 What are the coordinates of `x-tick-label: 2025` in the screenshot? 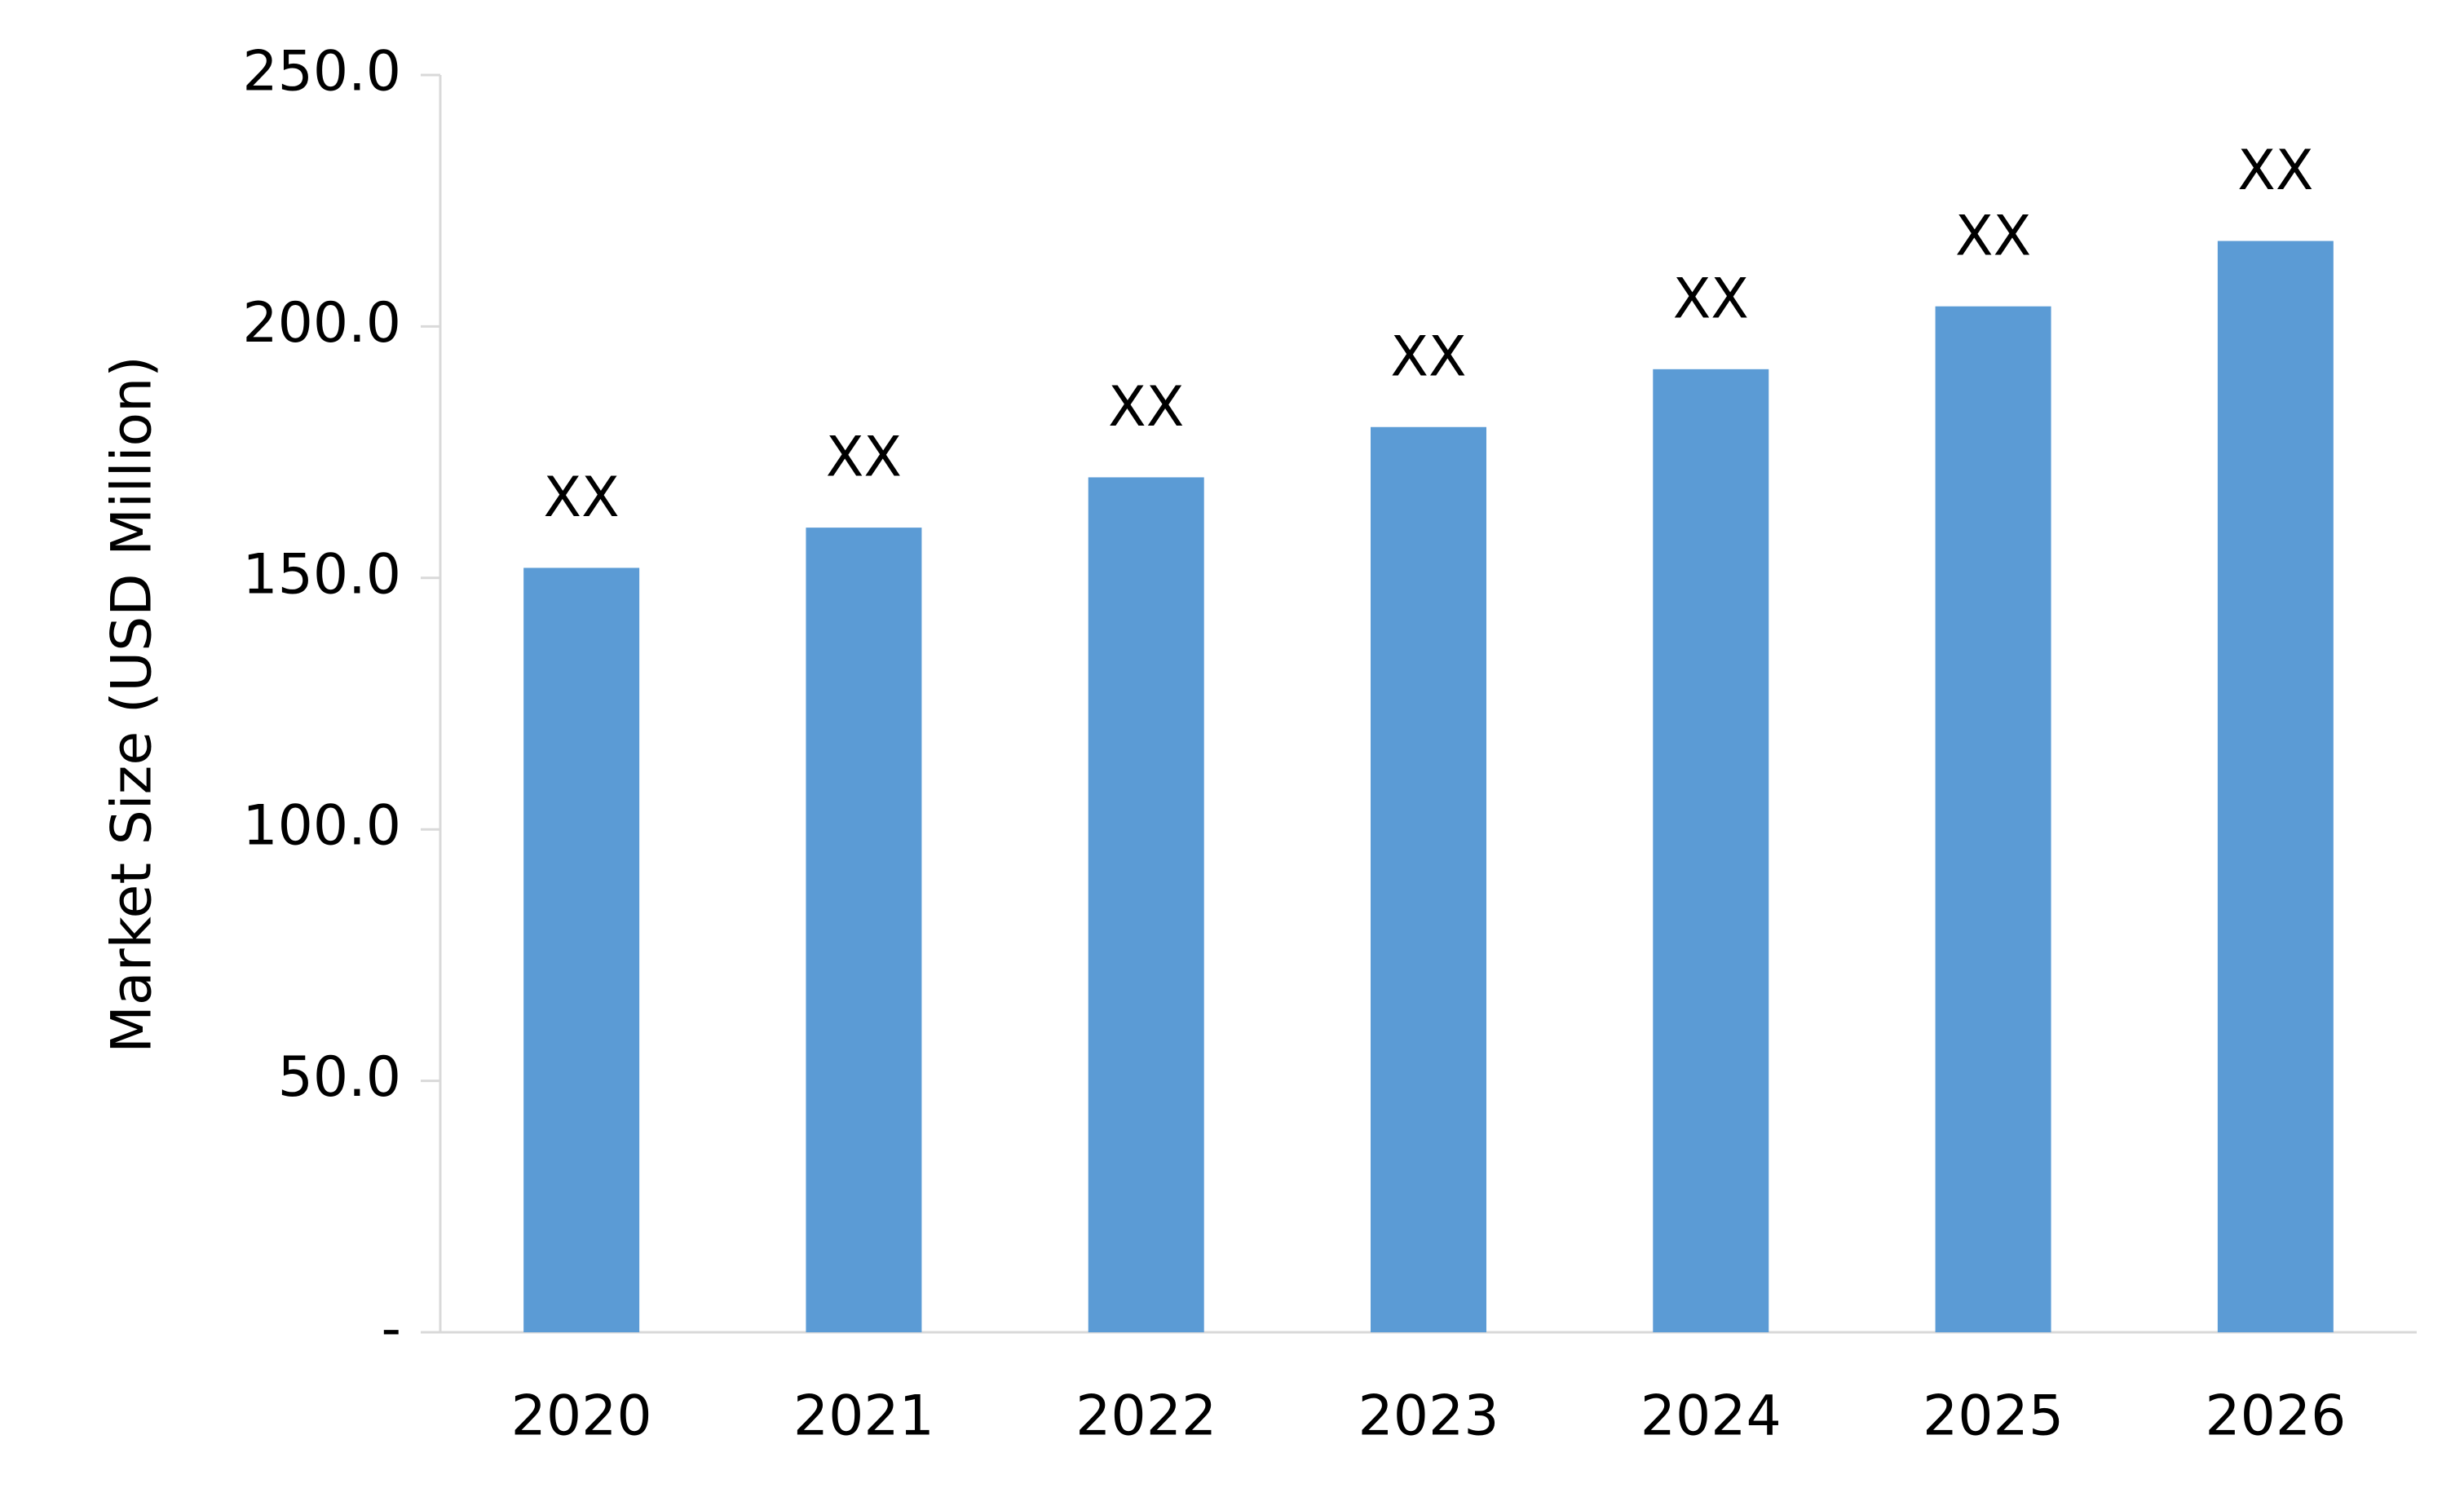 It's located at (1993, 1416).